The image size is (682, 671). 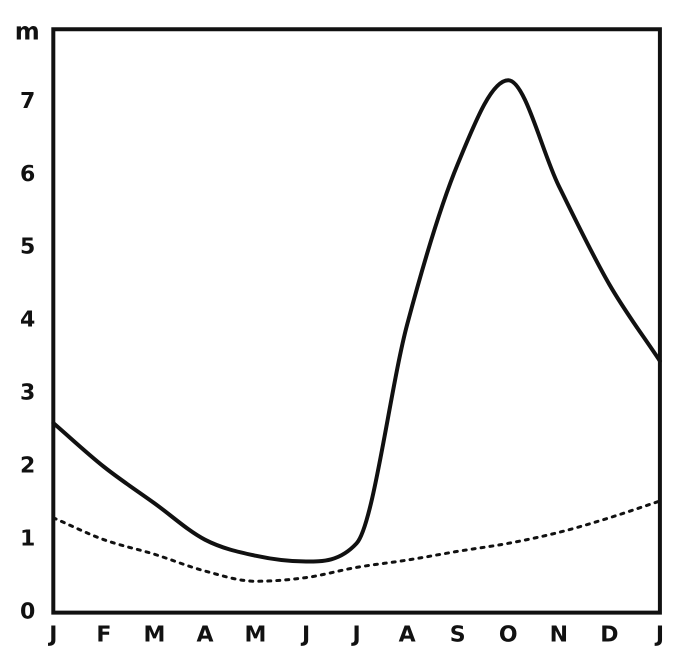 What do you see at coordinates (609, 635) in the screenshot?
I see `x-tick-label: D` at bounding box center [609, 635].